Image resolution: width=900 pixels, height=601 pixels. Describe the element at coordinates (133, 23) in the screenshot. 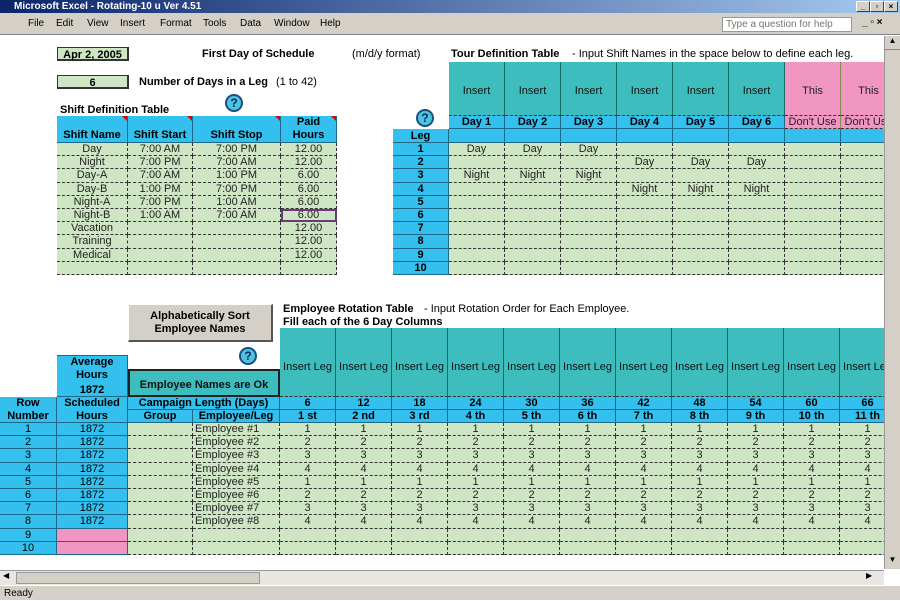

I see `menu-insert: Insert` at that location.